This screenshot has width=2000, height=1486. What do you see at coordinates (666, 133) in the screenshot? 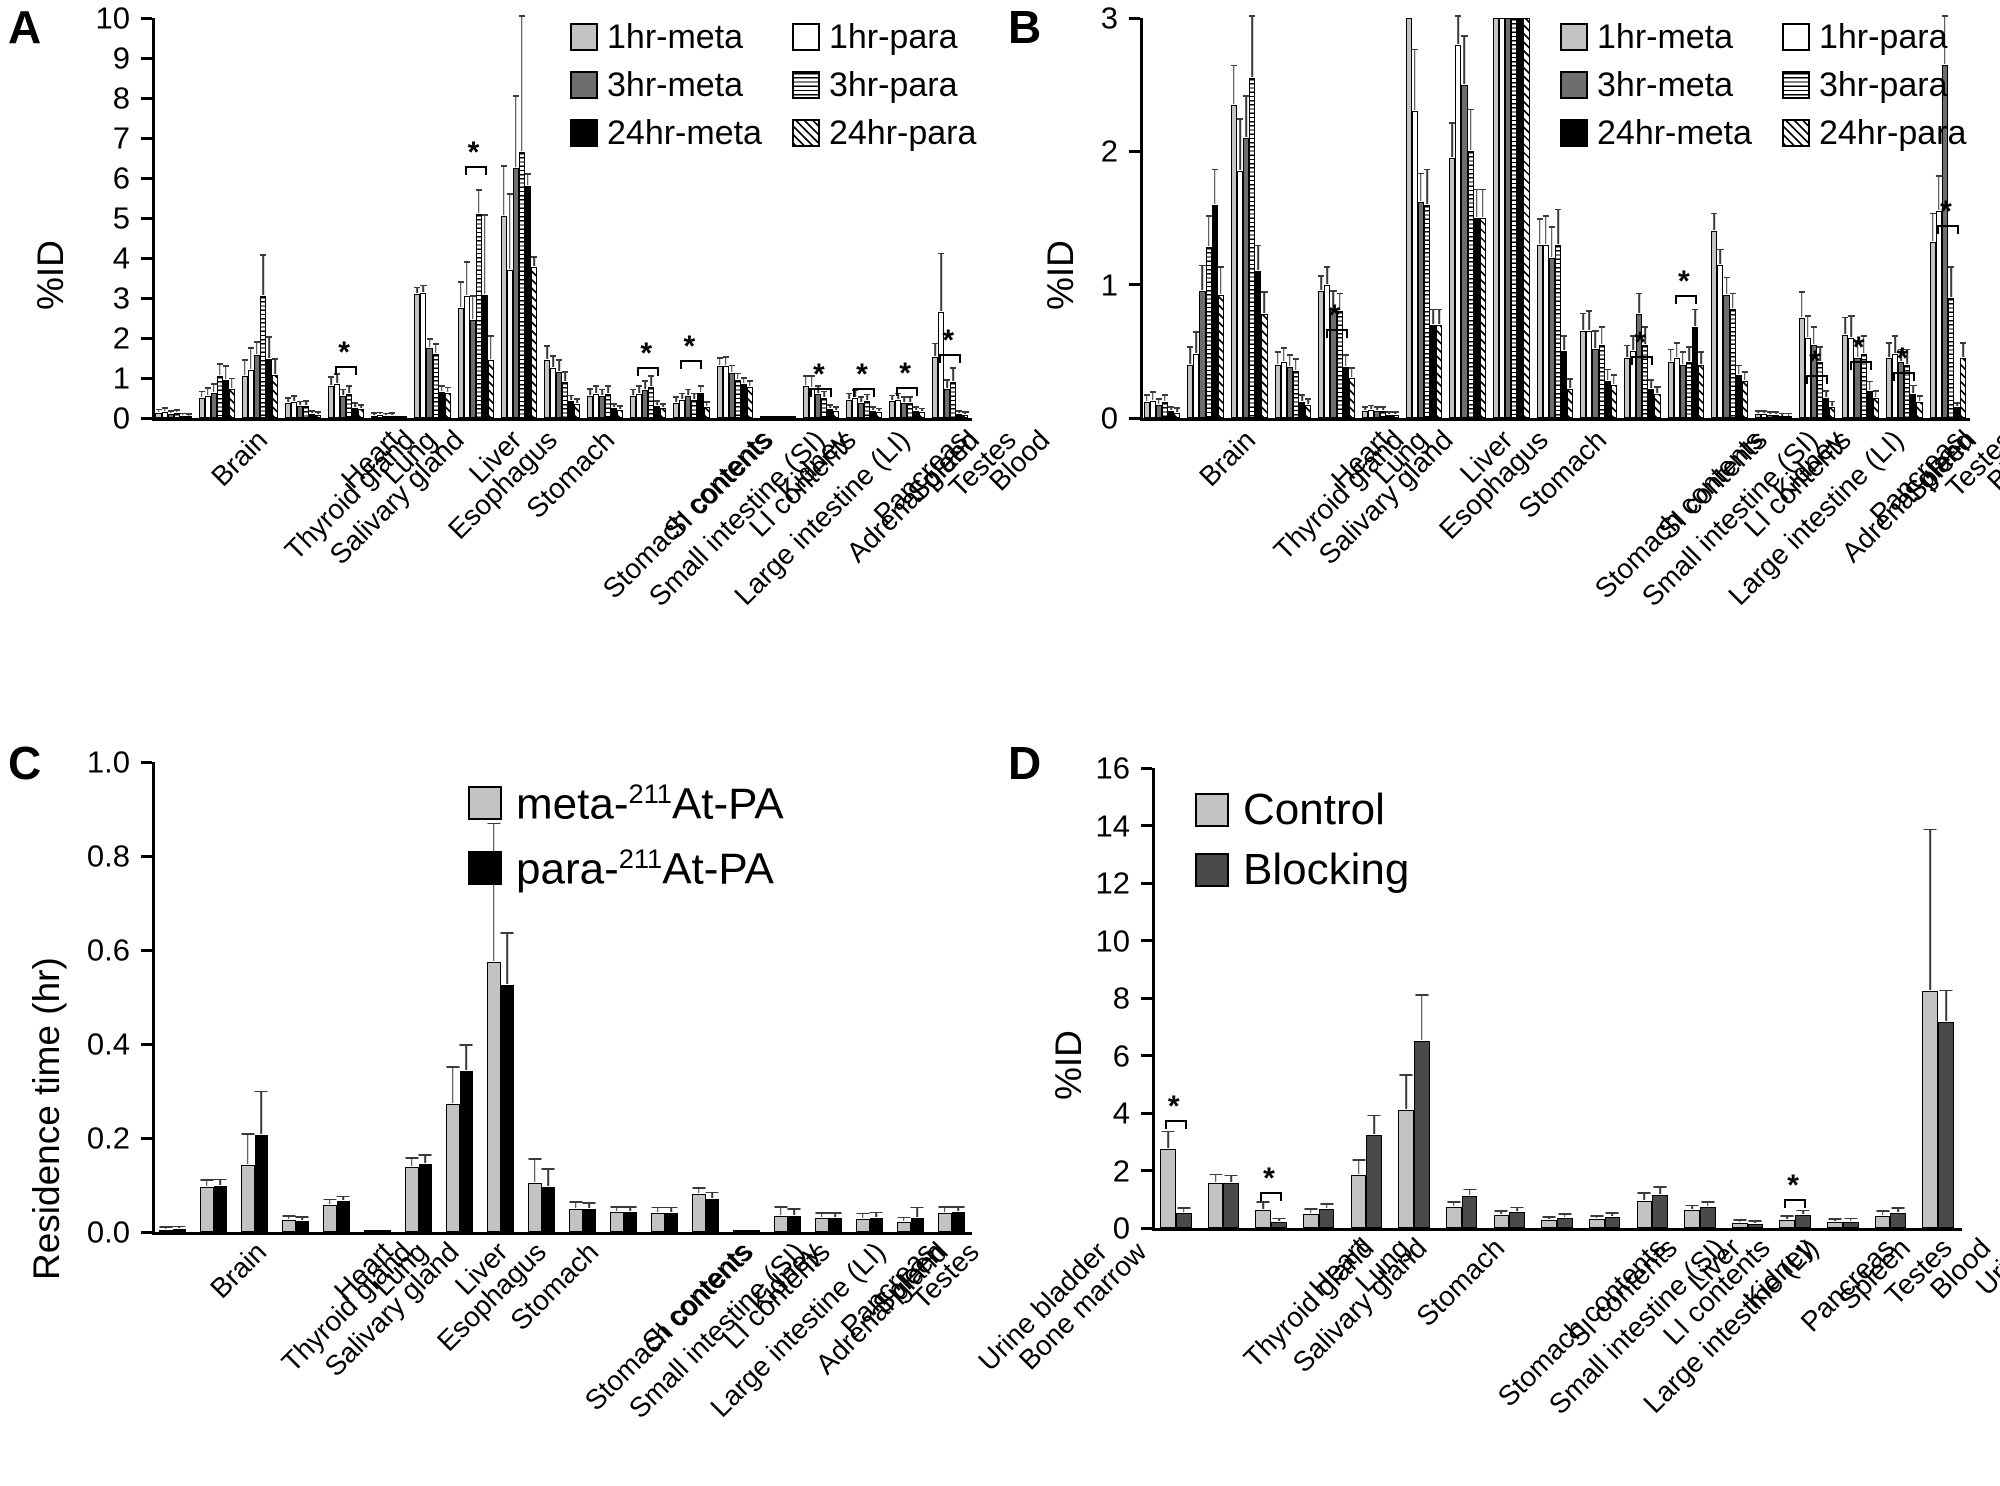
I see `legend-item: 24hr-meta` at bounding box center [666, 133].